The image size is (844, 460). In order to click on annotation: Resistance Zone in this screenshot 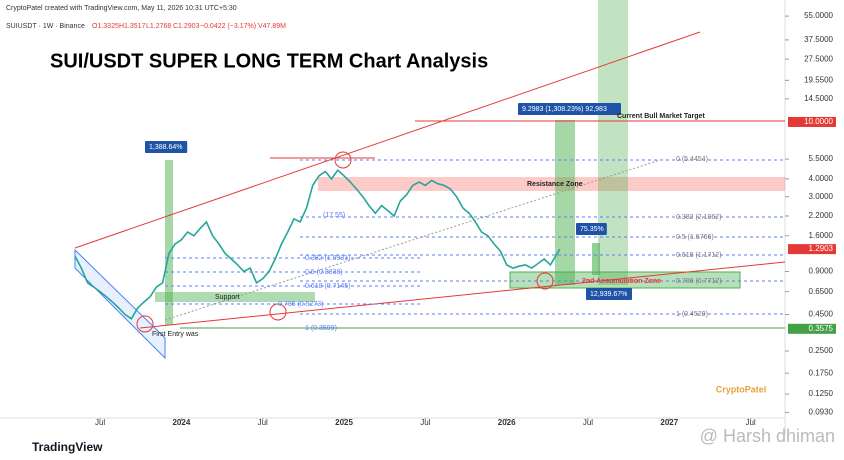, I will do `click(555, 184)`.